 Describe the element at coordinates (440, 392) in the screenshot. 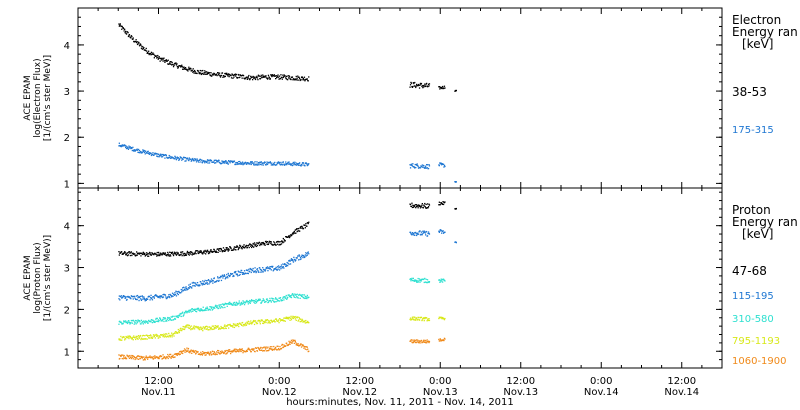

I see `x-tick-date-label: Nov.13` at that location.